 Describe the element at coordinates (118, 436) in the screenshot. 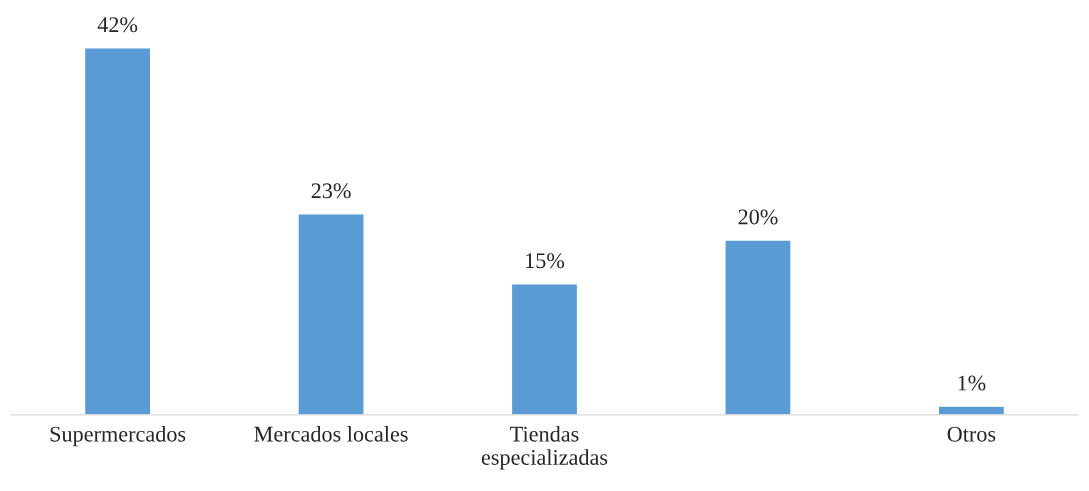

I see `x-tick-label: Supermercados` at that location.